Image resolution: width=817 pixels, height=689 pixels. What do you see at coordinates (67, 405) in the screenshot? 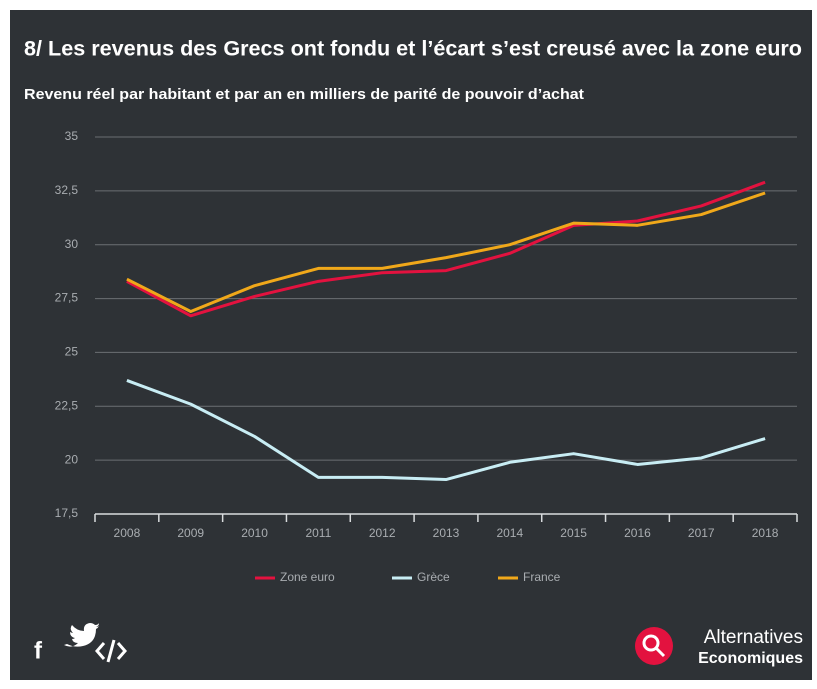
I see `y-tick-label: 22,5` at bounding box center [67, 405].